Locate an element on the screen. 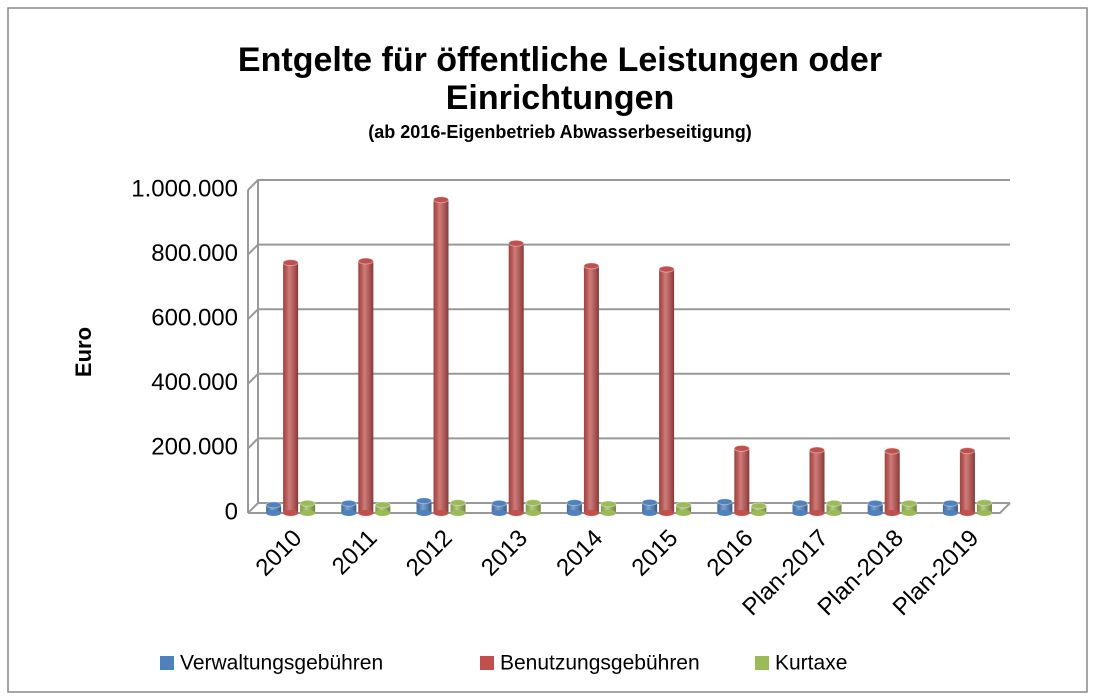 This screenshot has width=1095, height=700. legend-label: Verwaltungsgebühren is located at coordinates (281, 663).